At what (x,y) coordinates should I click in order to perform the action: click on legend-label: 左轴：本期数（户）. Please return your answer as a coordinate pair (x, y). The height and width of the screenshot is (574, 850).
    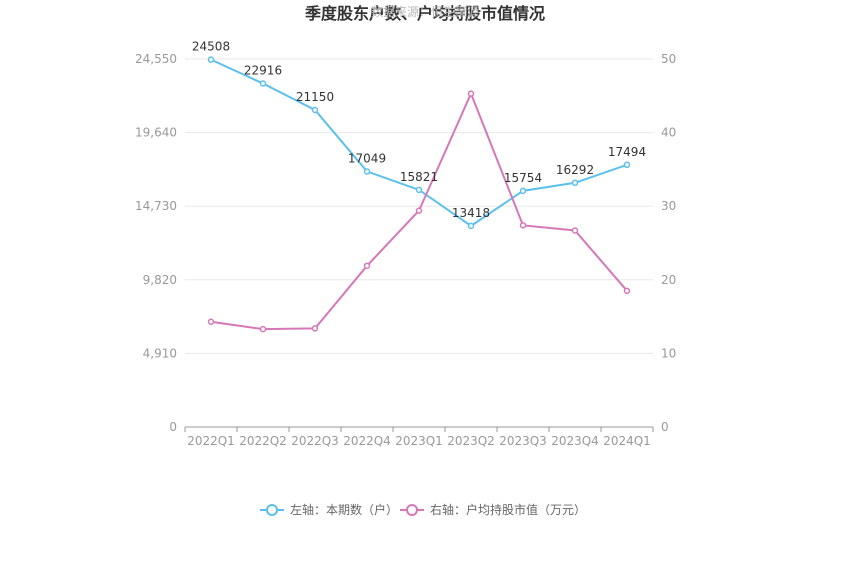
    Looking at the image, I should click on (344, 509).